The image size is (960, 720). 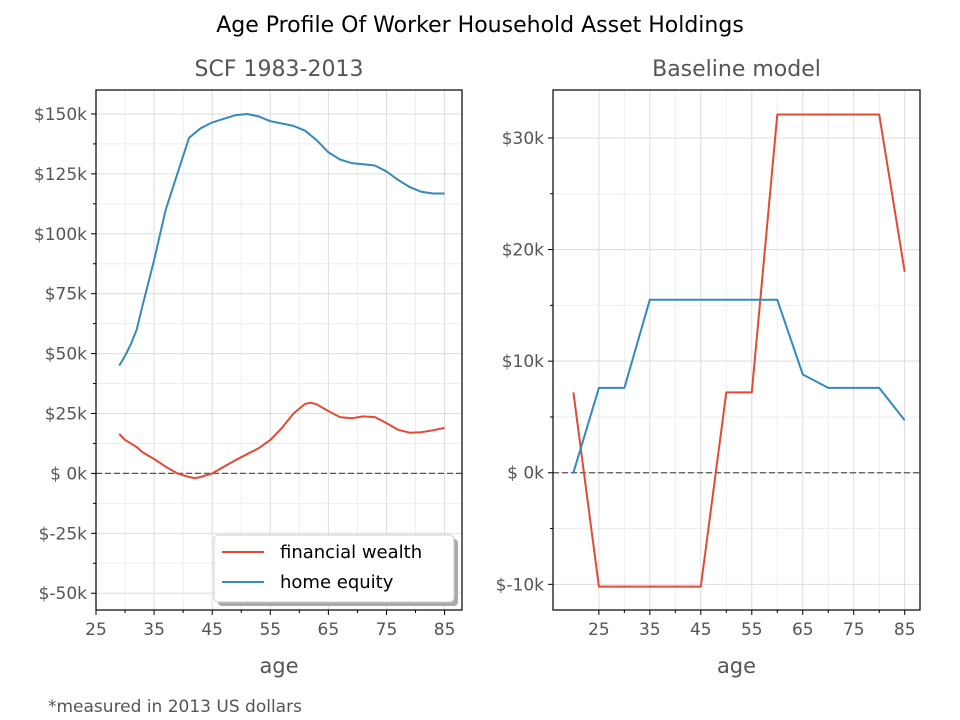 I want to click on panel-1-x-axis-label: age, so click(x=278, y=666).